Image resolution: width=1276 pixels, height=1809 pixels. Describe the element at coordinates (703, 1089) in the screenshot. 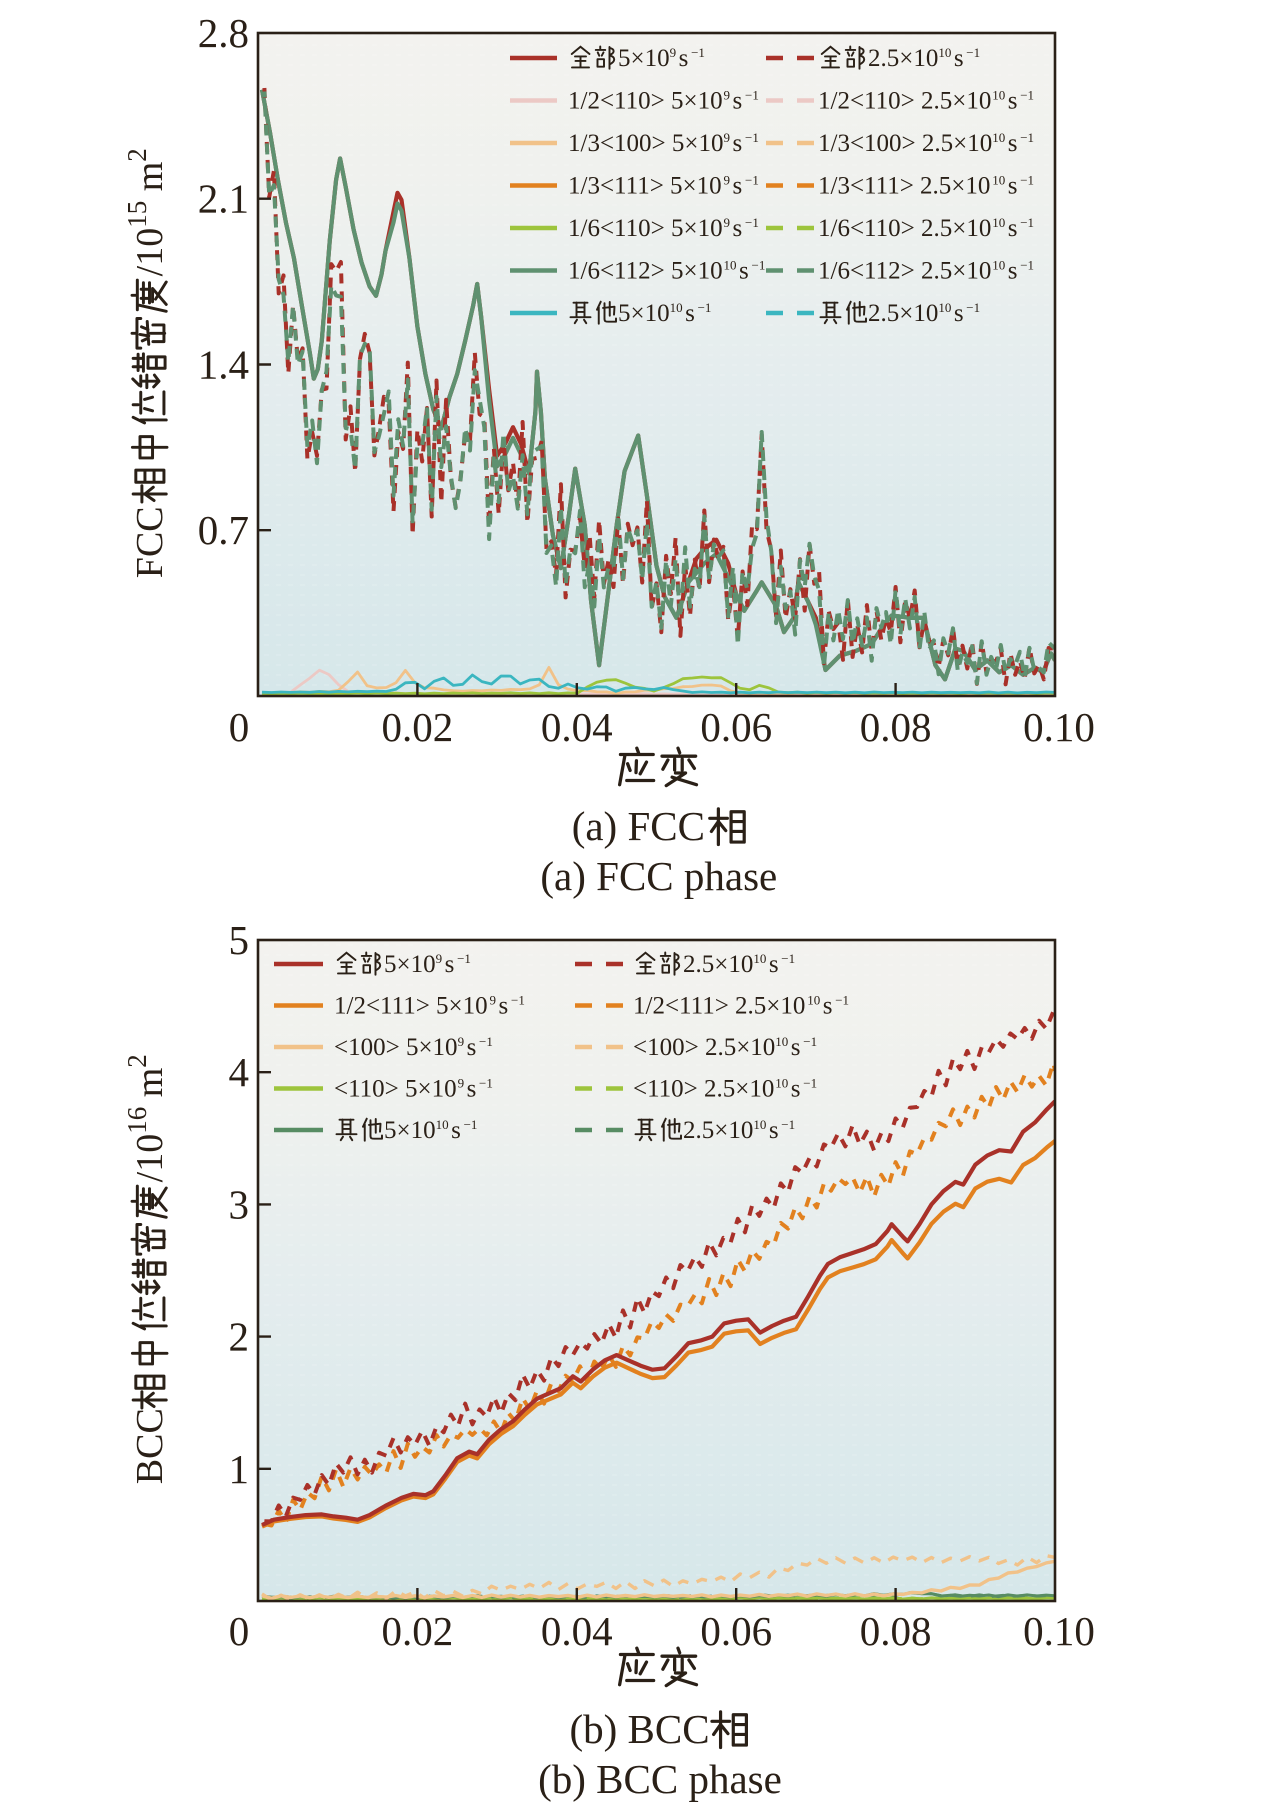

I see `svg-text: <110> 2.5×10` at that location.